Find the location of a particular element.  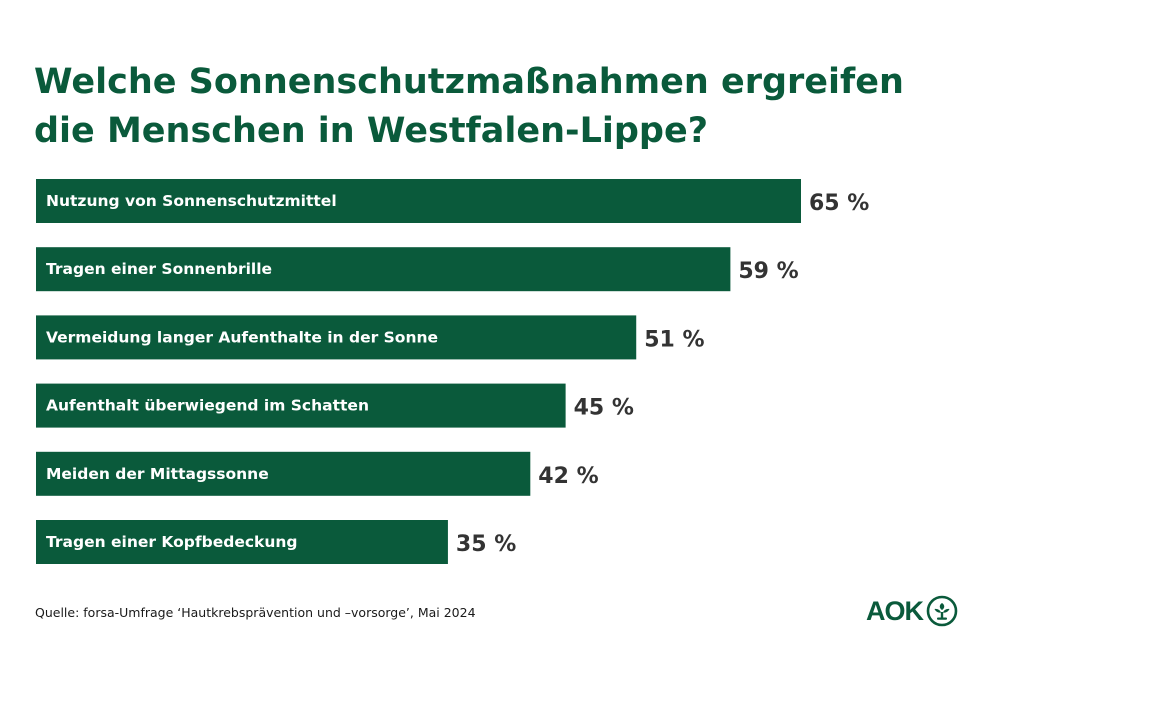

value-label-4: 45 % is located at coordinates (604, 408).